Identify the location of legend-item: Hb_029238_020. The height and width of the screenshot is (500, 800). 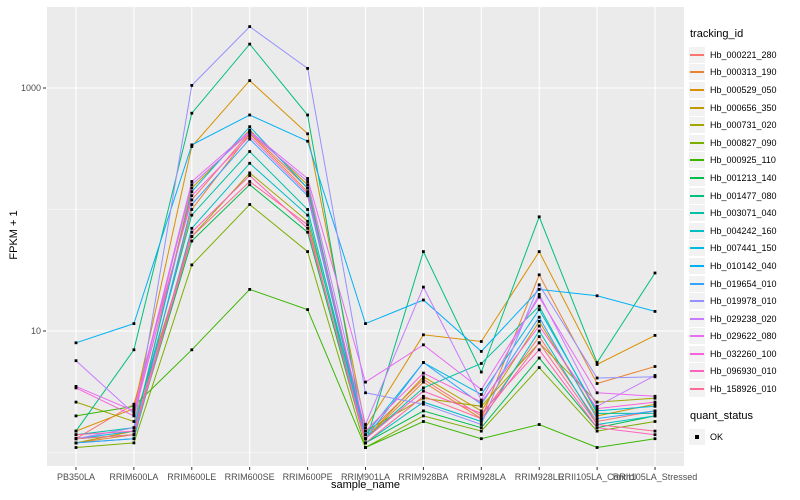
(743, 319).